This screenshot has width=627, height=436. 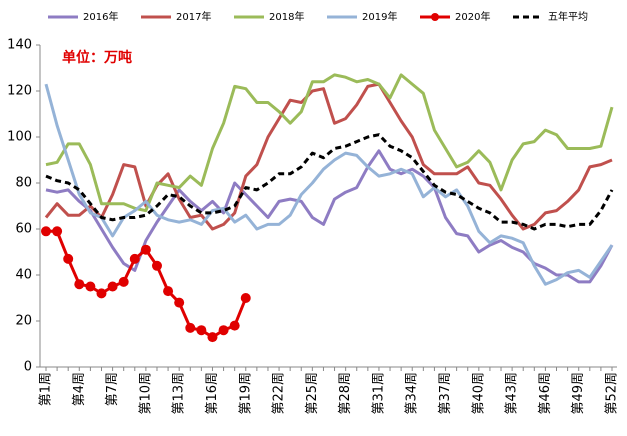 I want to click on legend-label: 2017年, so click(x=193, y=16).